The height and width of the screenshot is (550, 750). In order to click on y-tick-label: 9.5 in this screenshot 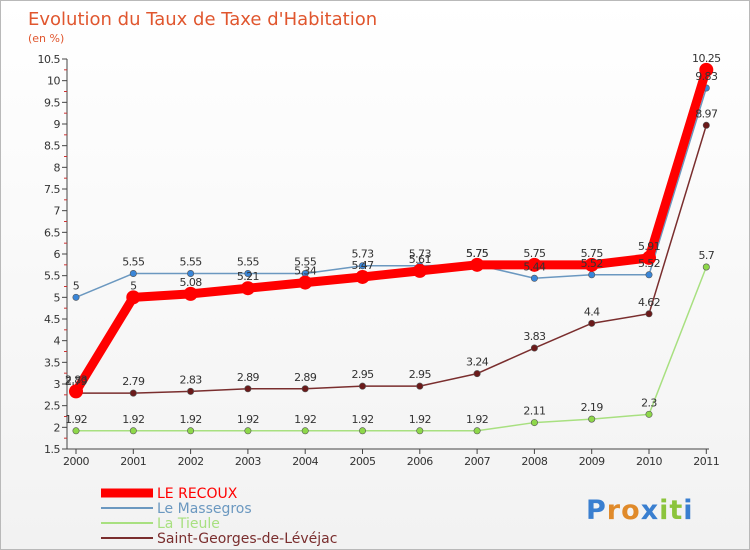, I will do `click(52, 102)`.